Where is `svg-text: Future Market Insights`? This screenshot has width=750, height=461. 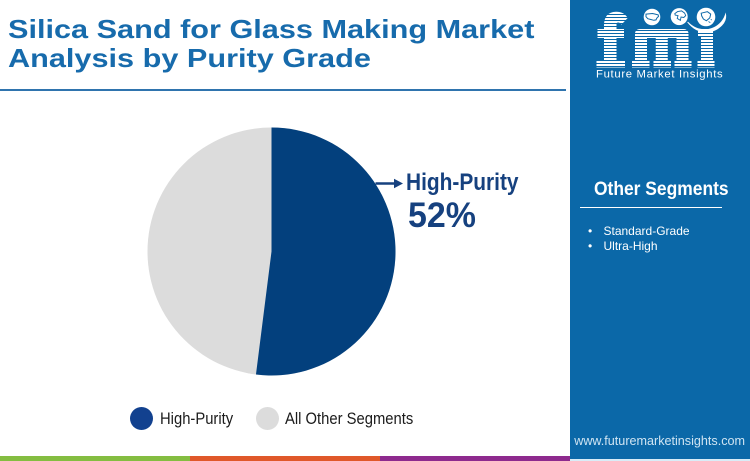 svg-text: Future Market Insights is located at coordinates (659, 75).